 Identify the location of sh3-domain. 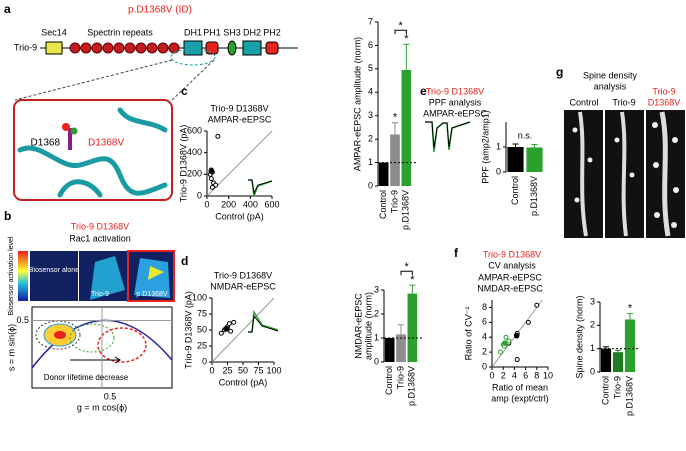
(232, 48).